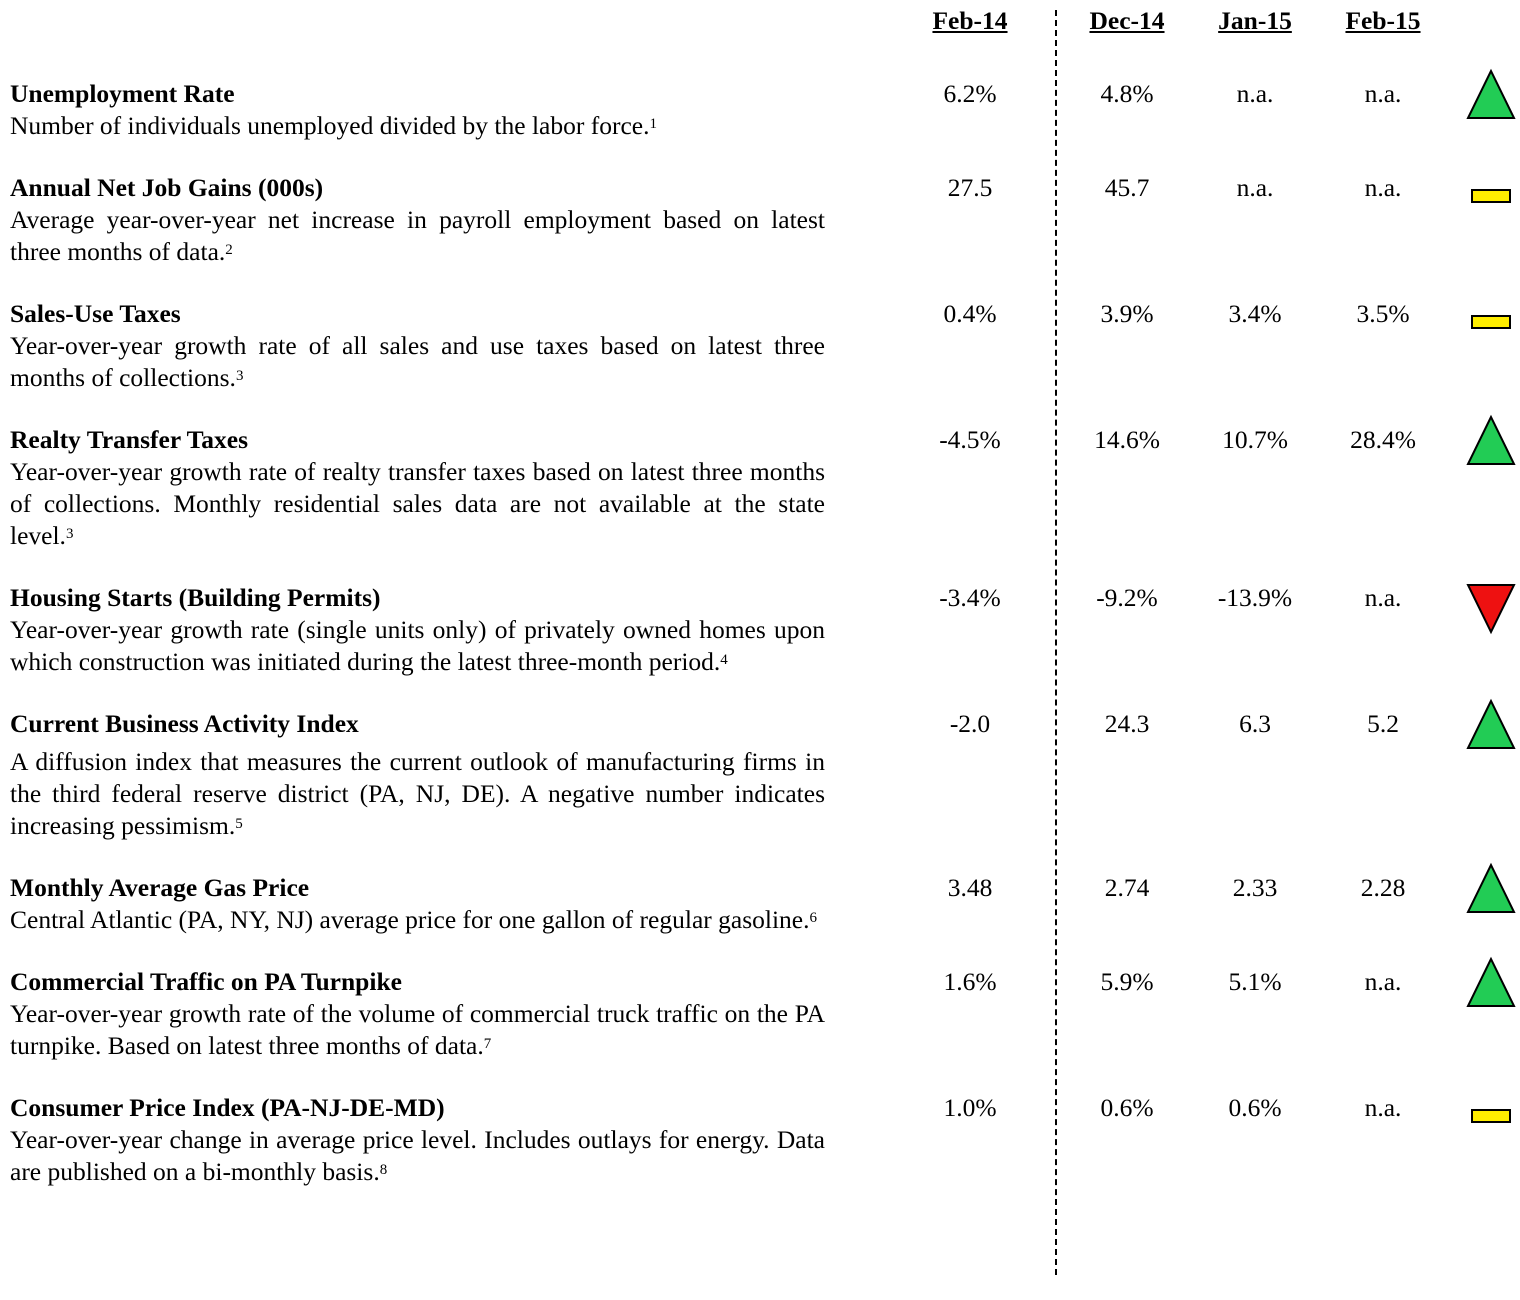 This screenshot has height=1300, width=1520. I want to click on footnote-ref: 4, so click(724, 660).